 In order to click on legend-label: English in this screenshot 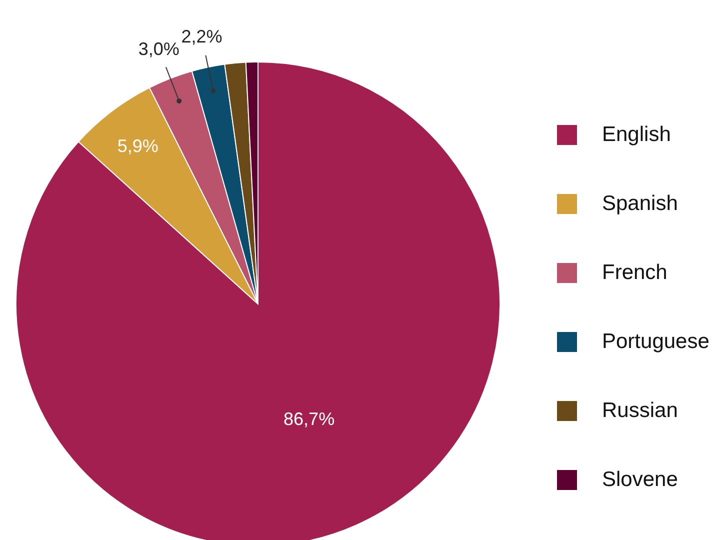, I will do `click(636, 134)`.